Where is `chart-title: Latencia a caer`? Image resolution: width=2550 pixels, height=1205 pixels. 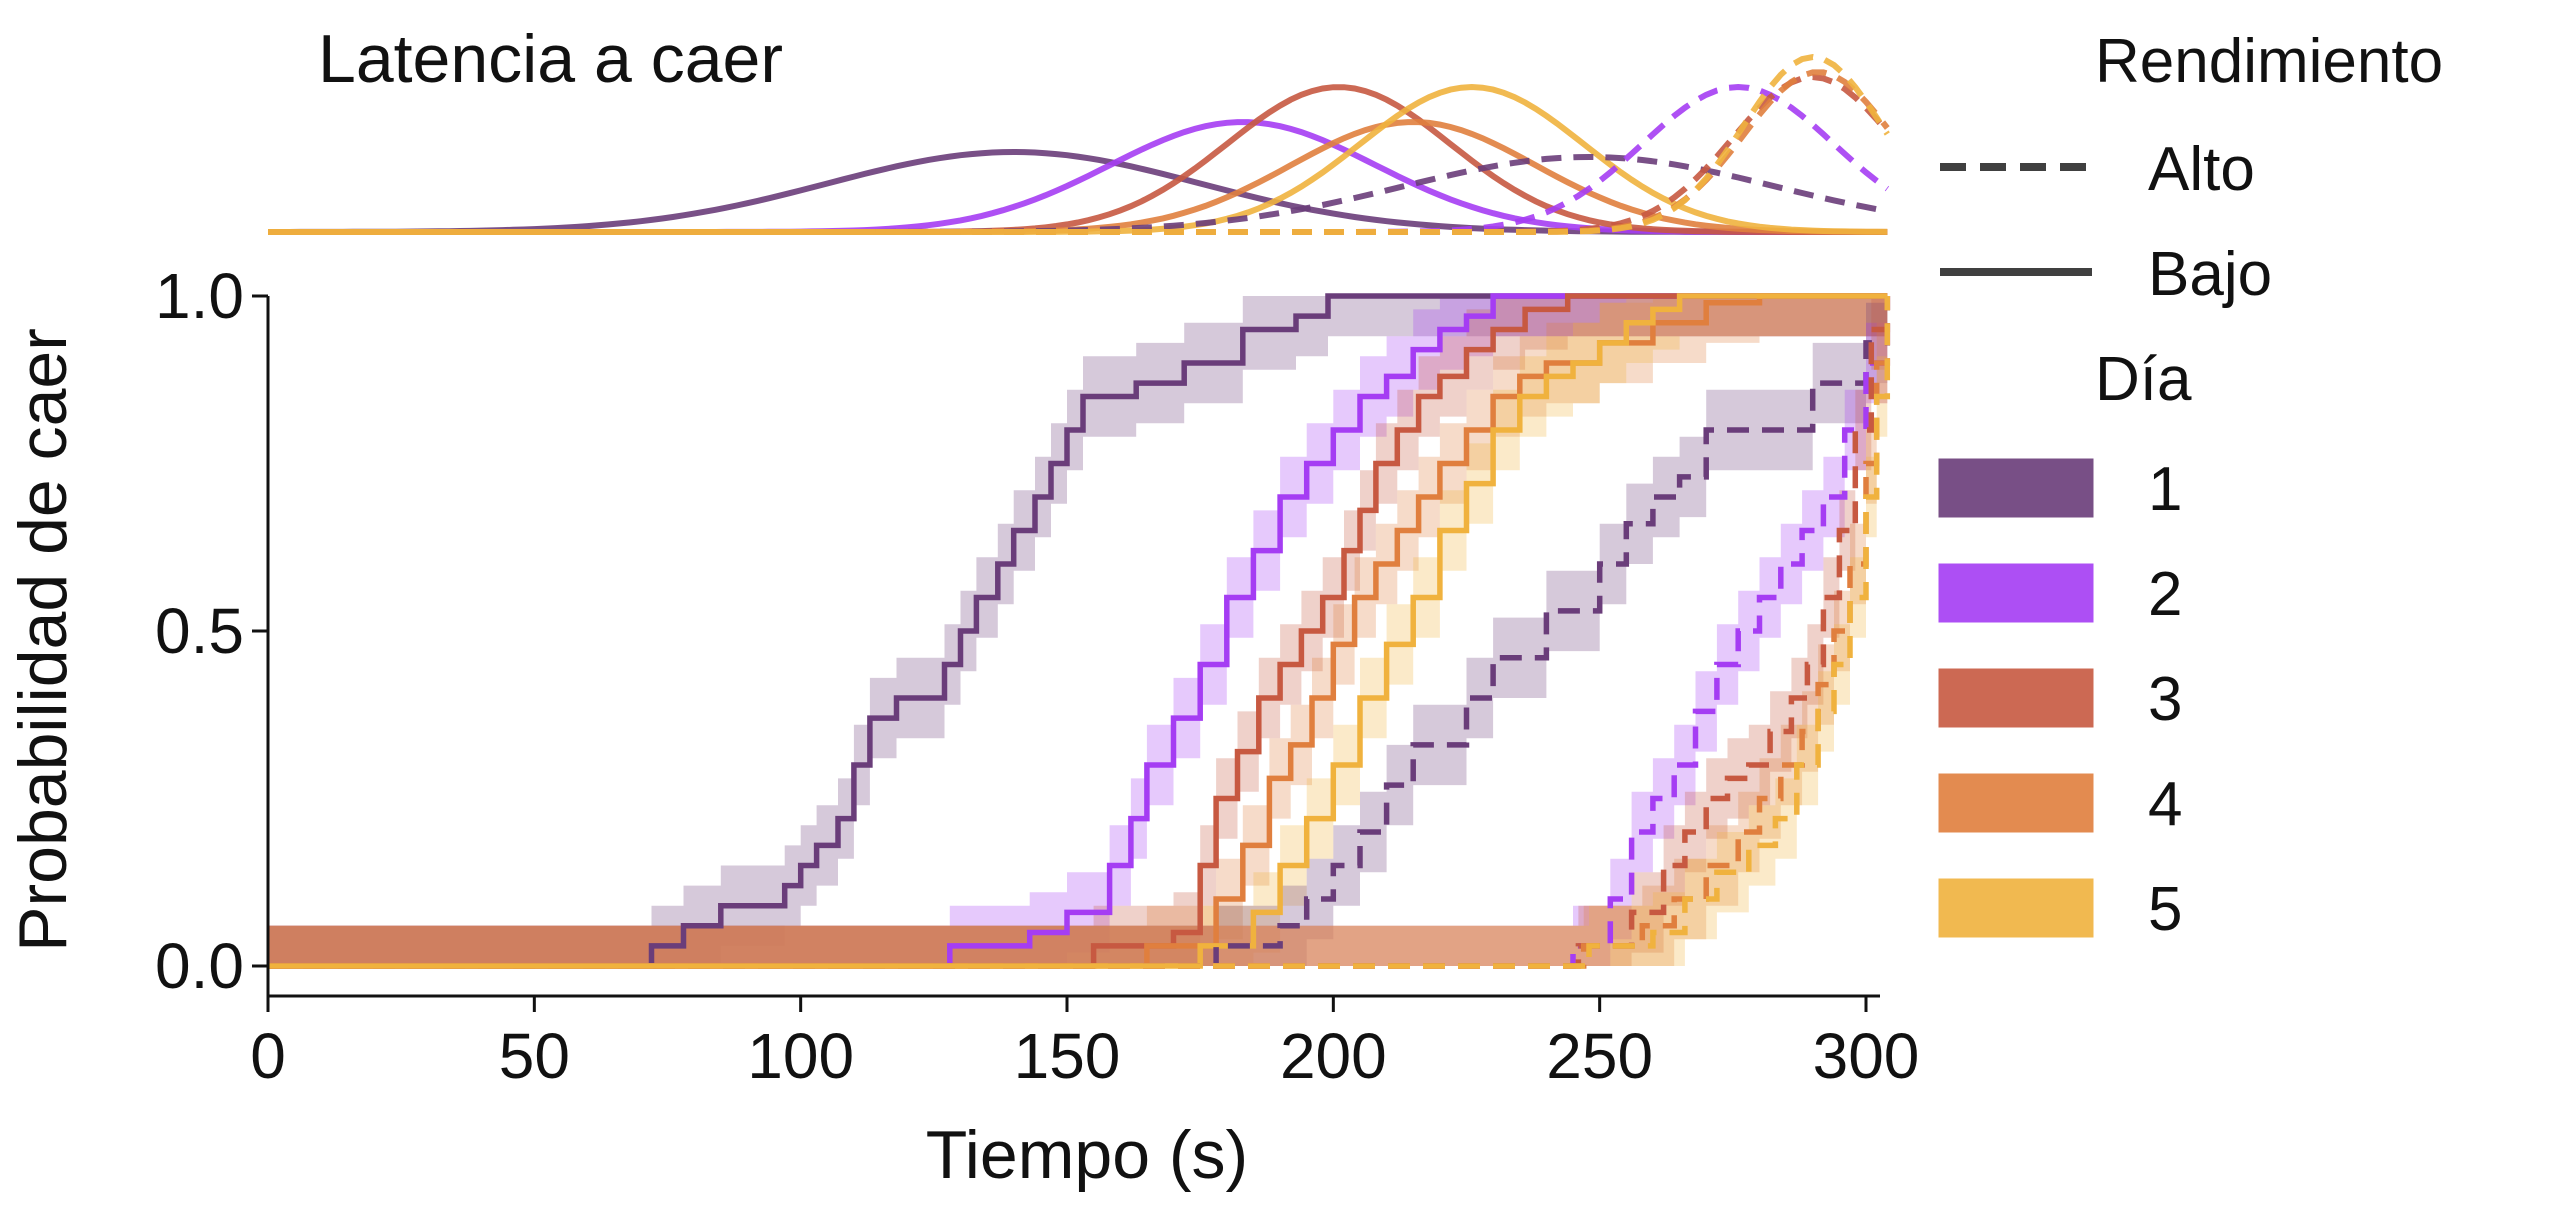 chart-title: Latencia a caer is located at coordinates (550, 59).